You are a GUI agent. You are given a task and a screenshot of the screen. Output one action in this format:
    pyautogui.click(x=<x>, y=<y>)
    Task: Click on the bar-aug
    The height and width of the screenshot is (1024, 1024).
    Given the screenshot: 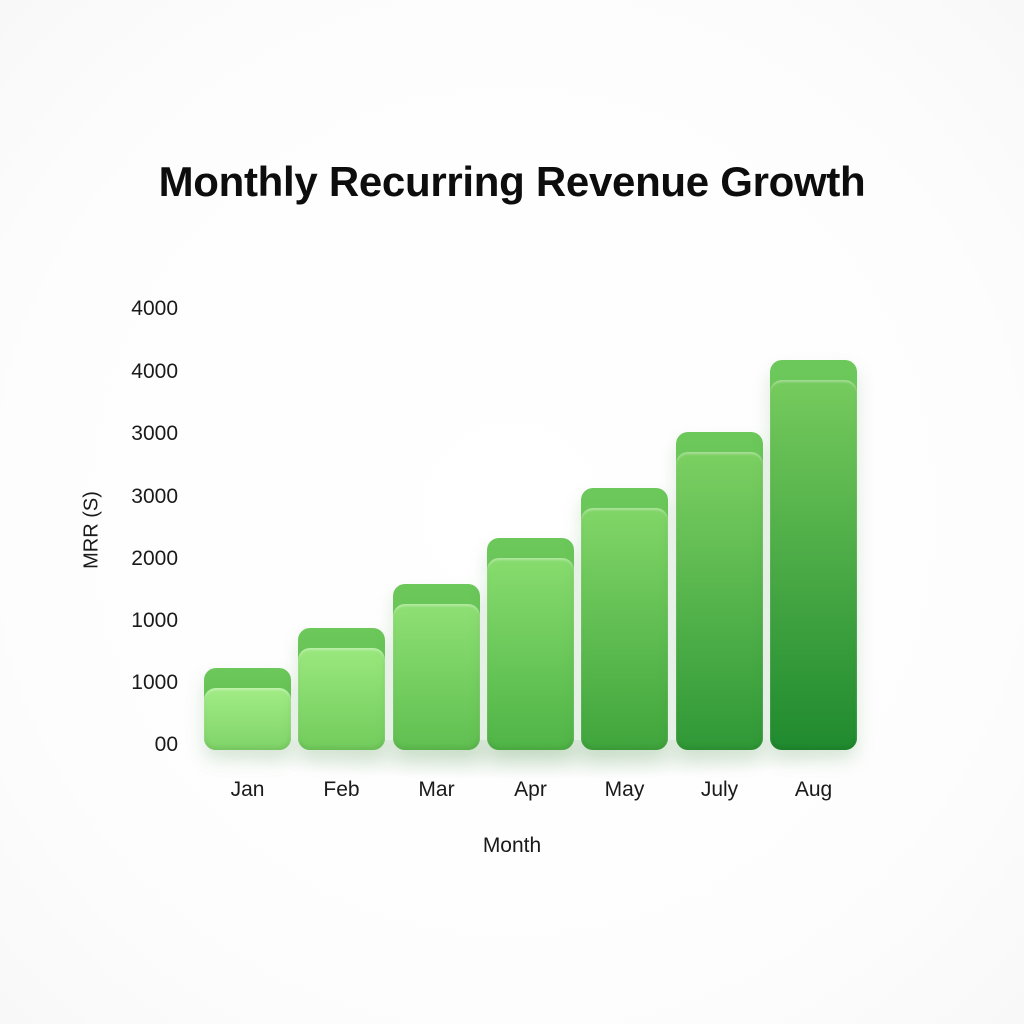 What is the action you would take?
    pyautogui.click(x=813, y=554)
    